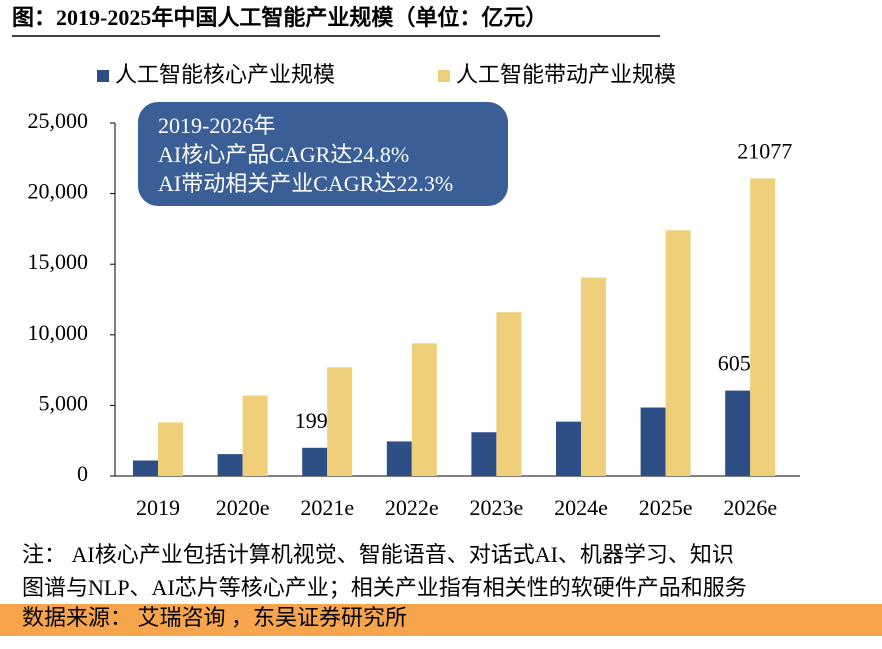 The height and width of the screenshot is (649, 882). What do you see at coordinates (497, 507) in the screenshot?
I see `x-tick-label: 2023e` at bounding box center [497, 507].